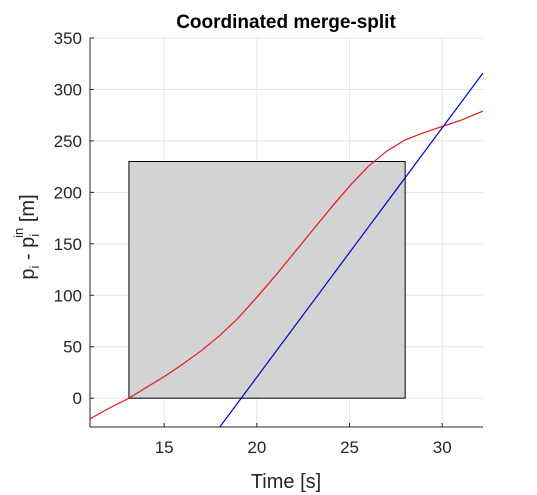  I want to click on x-tick-label: 20, so click(256, 447).